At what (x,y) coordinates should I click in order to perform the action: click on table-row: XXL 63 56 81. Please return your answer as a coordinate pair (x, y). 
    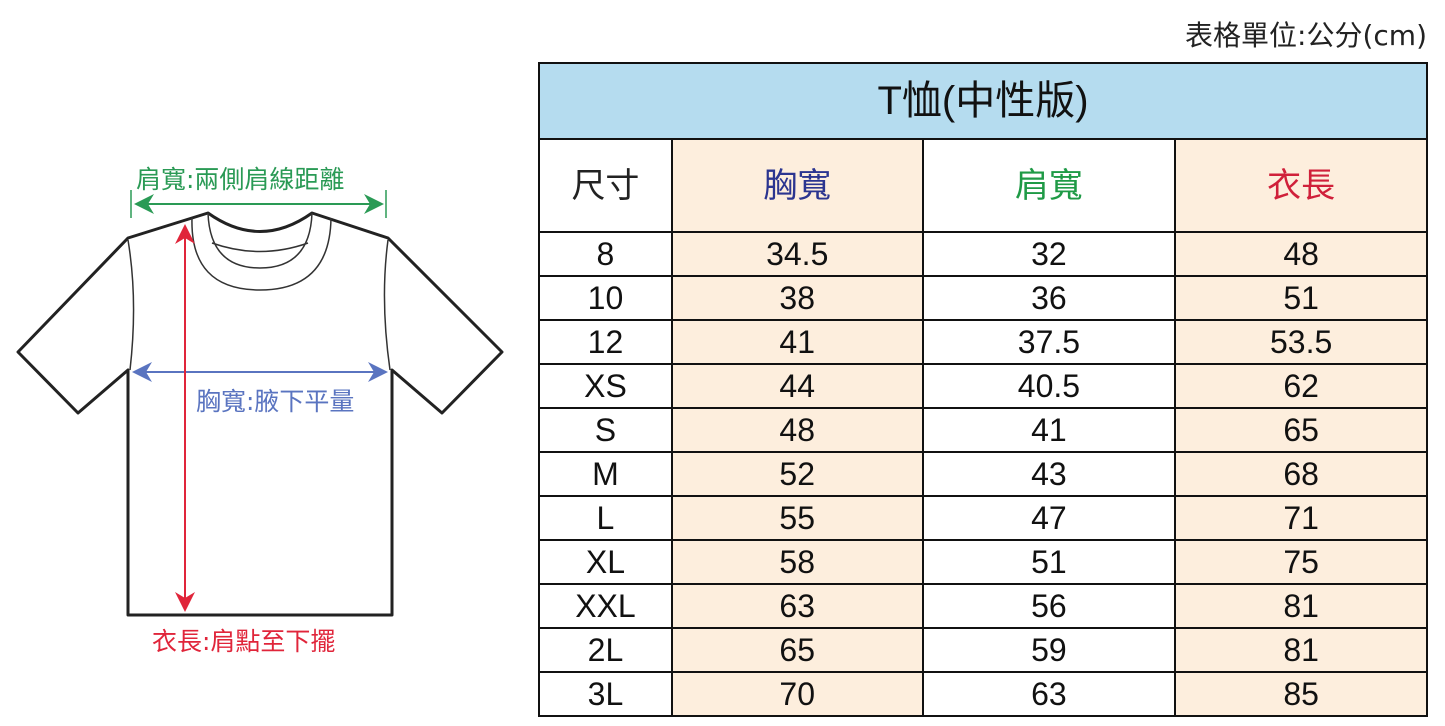
    Looking at the image, I should click on (983, 606).